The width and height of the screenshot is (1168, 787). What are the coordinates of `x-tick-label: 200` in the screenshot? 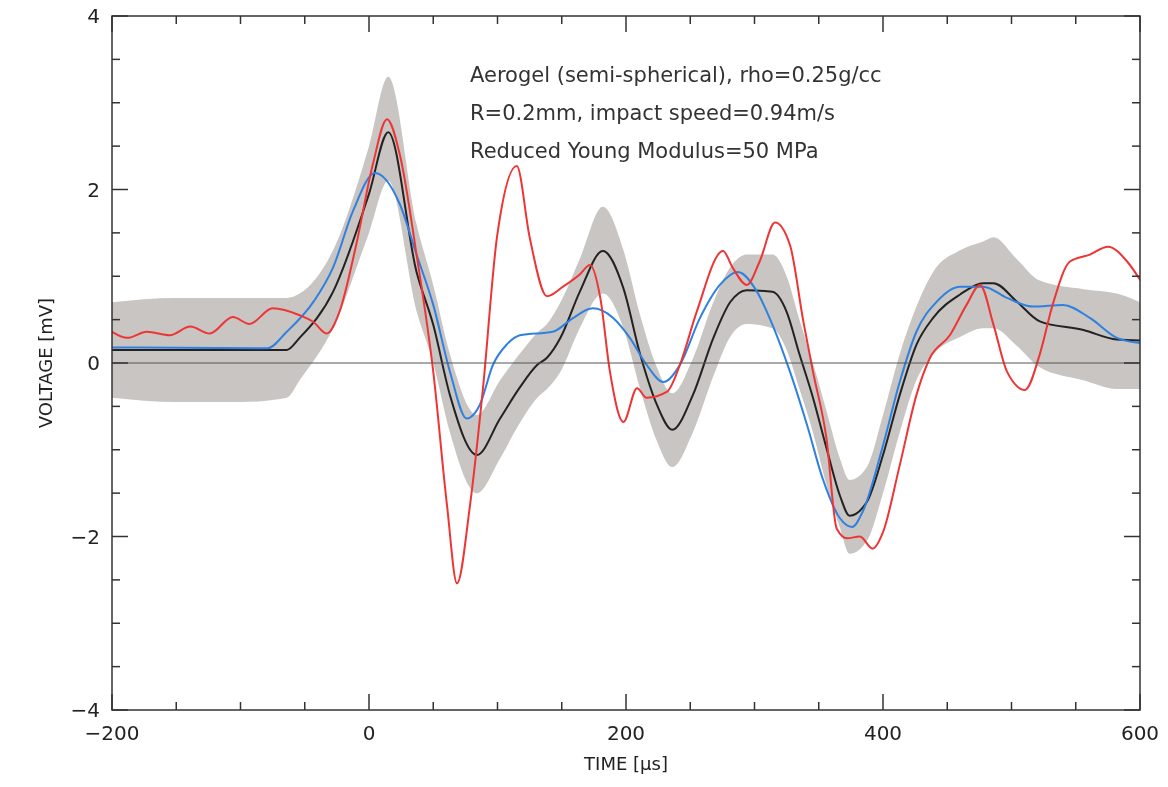 It's located at (626, 733).